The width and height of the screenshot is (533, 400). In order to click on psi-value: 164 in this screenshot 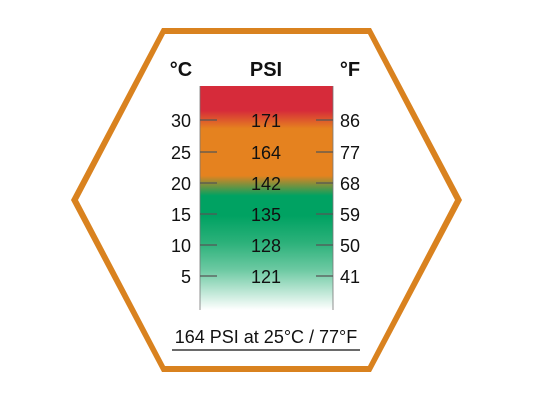, I will do `click(266, 153)`.